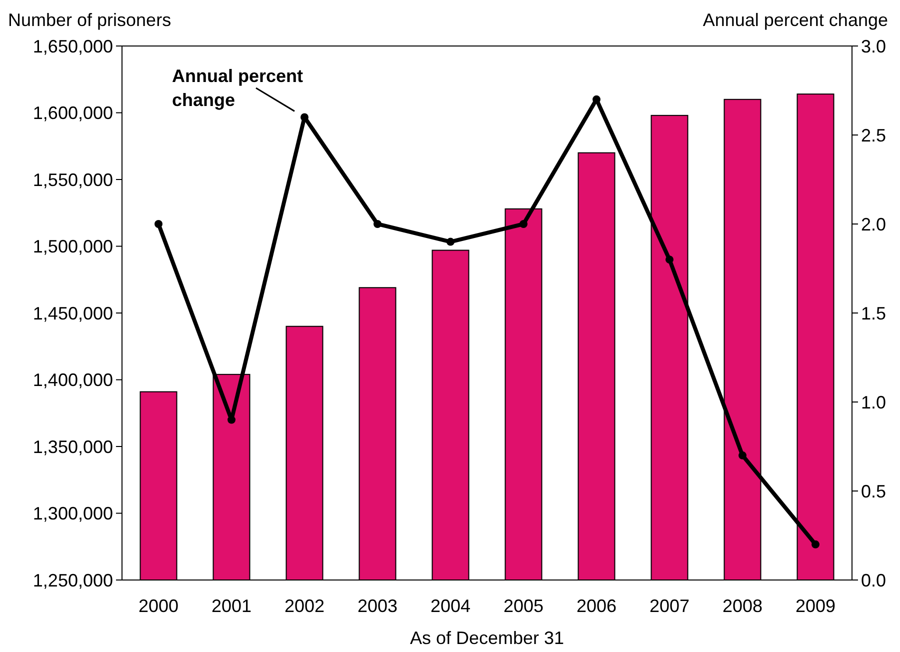 The image size is (900, 652). What do you see at coordinates (158, 606) in the screenshot?
I see `x-tick-label: 2000` at bounding box center [158, 606].